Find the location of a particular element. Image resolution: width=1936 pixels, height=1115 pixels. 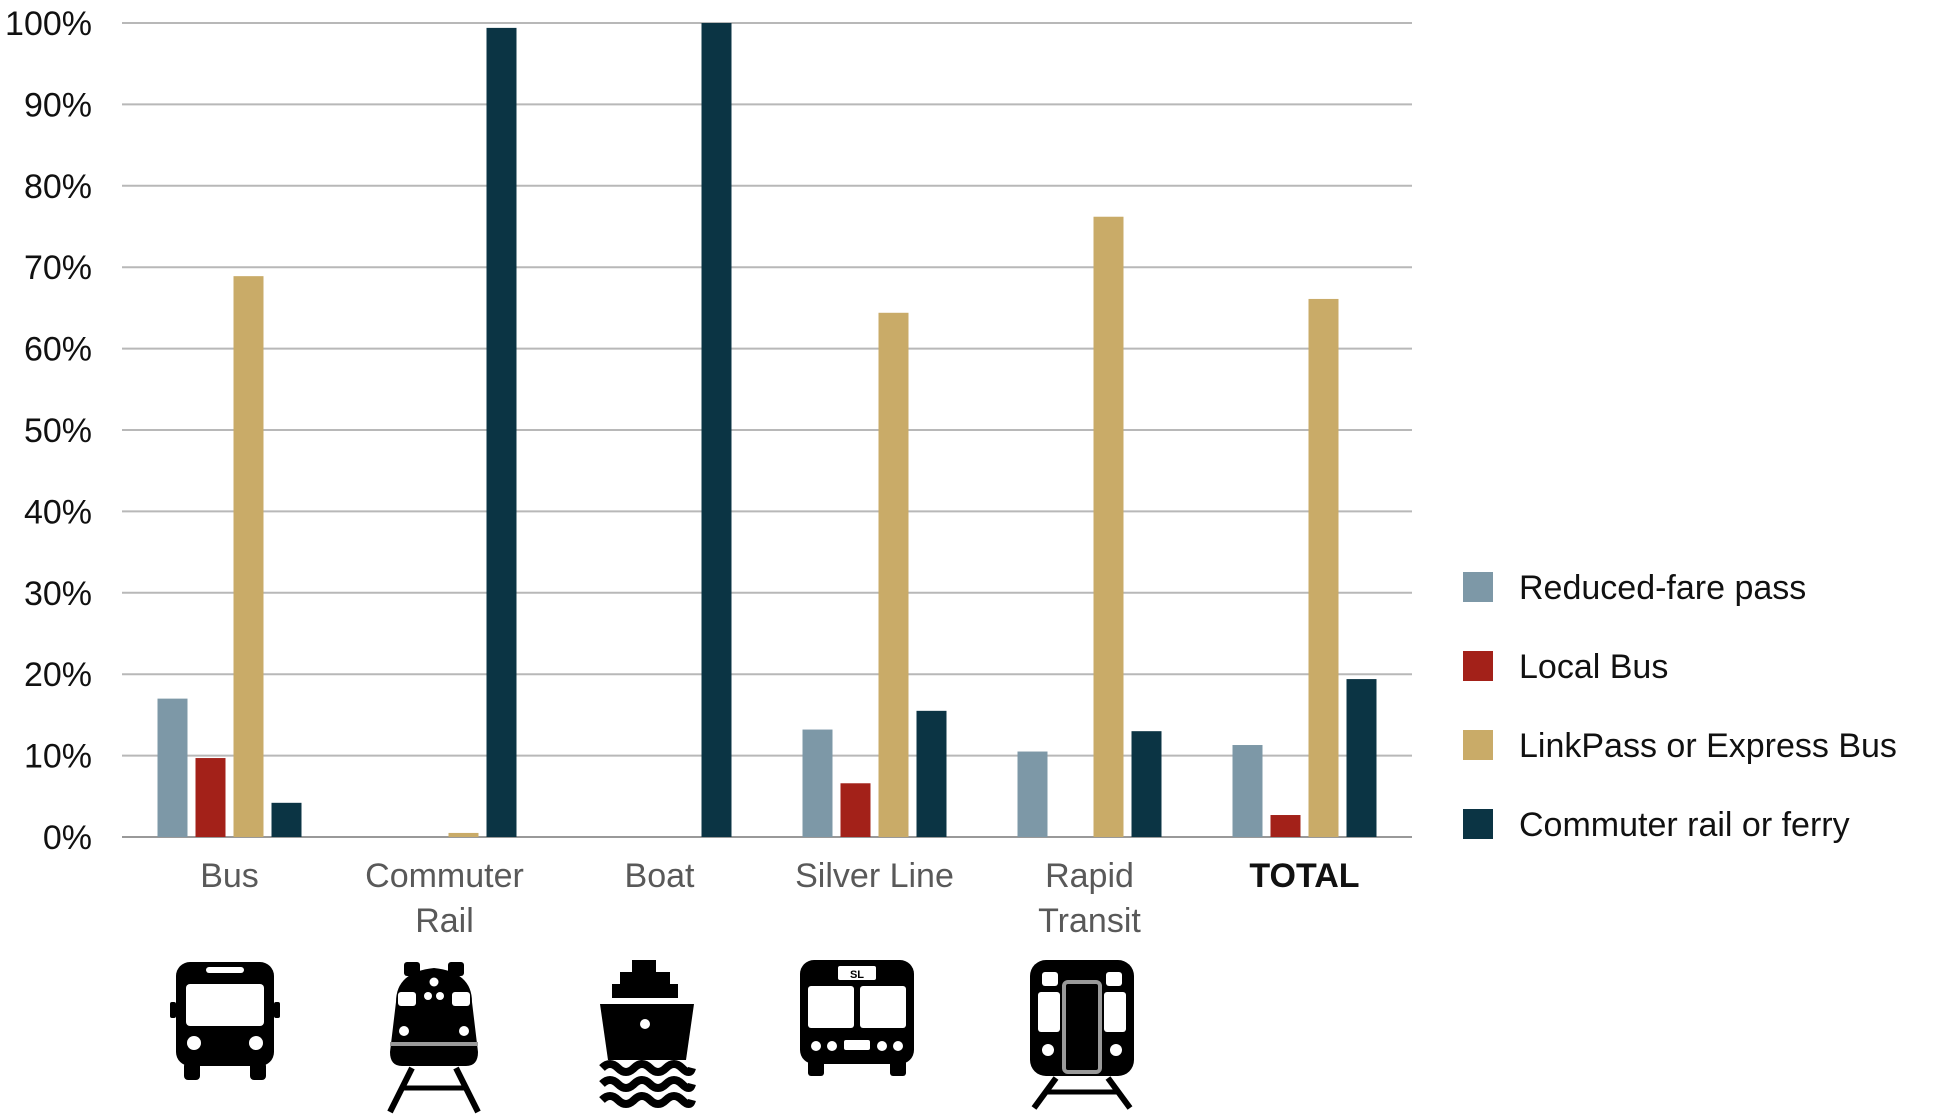

y-tick-label: 50% is located at coordinates (58, 431).